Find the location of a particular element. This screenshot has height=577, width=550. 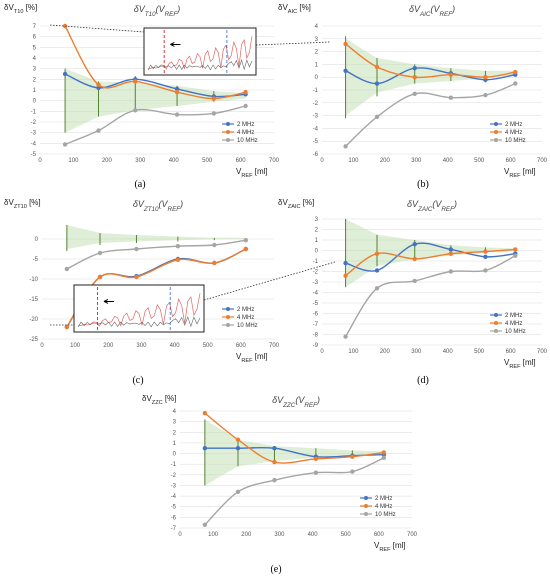

y-tick-label: -8 is located at coordinates (316, 336).